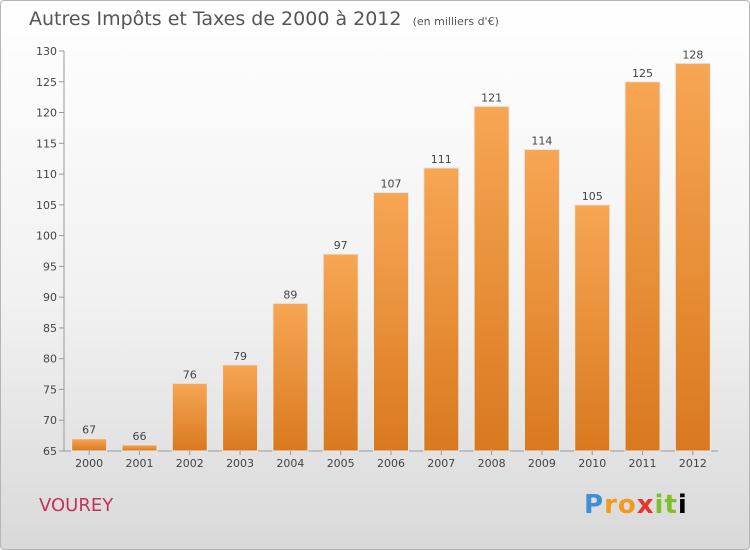 This screenshot has height=550, width=750. Describe the element at coordinates (46, 113) in the screenshot. I see `y-tick-label: 120` at that location.